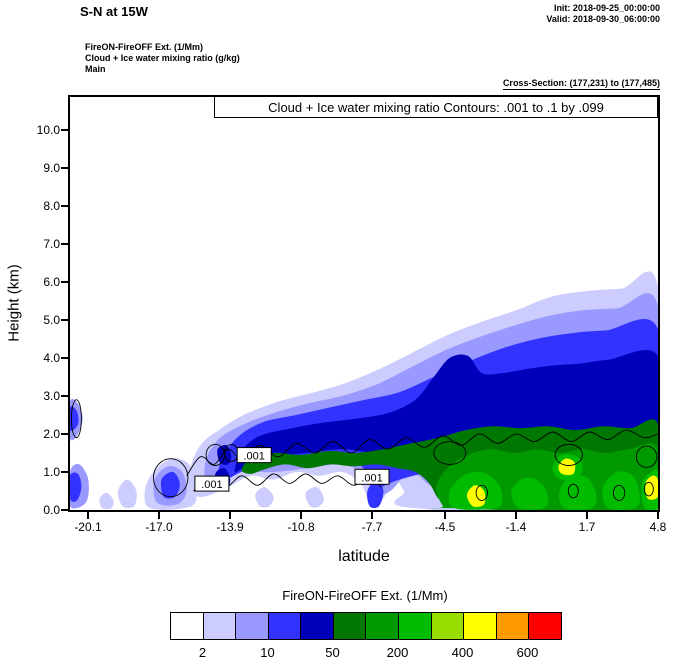 This screenshot has height=668, width=674. Describe the element at coordinates (51, 168) in the screenshot. I see `y-tick-label: 9.0` at that location.